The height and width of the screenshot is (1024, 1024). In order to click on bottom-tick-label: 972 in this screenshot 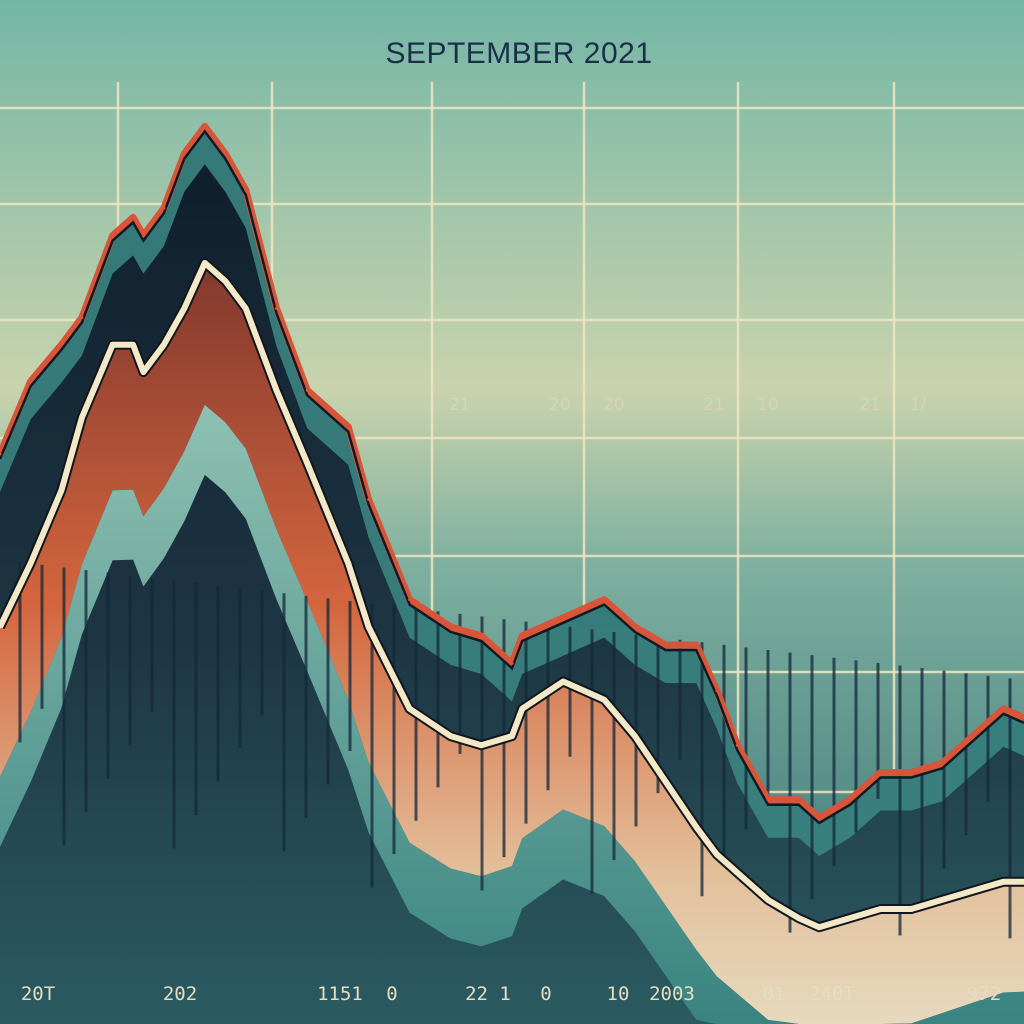, I will do `click(984, 994)`.